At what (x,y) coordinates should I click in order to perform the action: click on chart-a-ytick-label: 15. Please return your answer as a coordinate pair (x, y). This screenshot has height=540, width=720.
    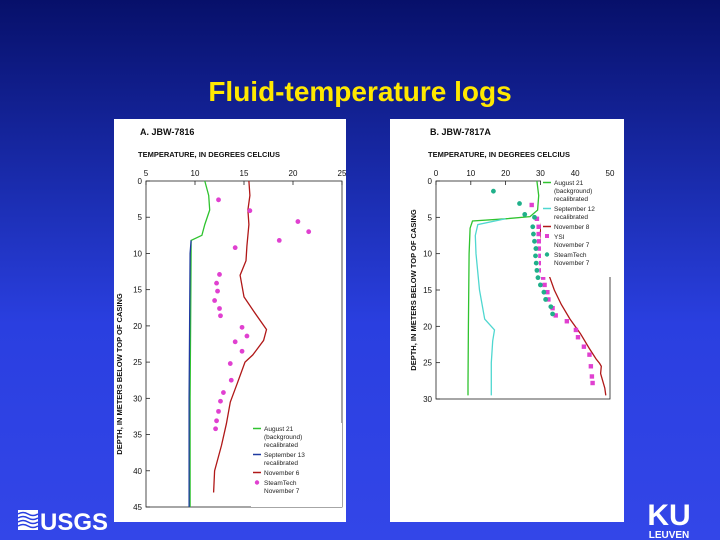
    Looking at the image, I should click on (137, 290).